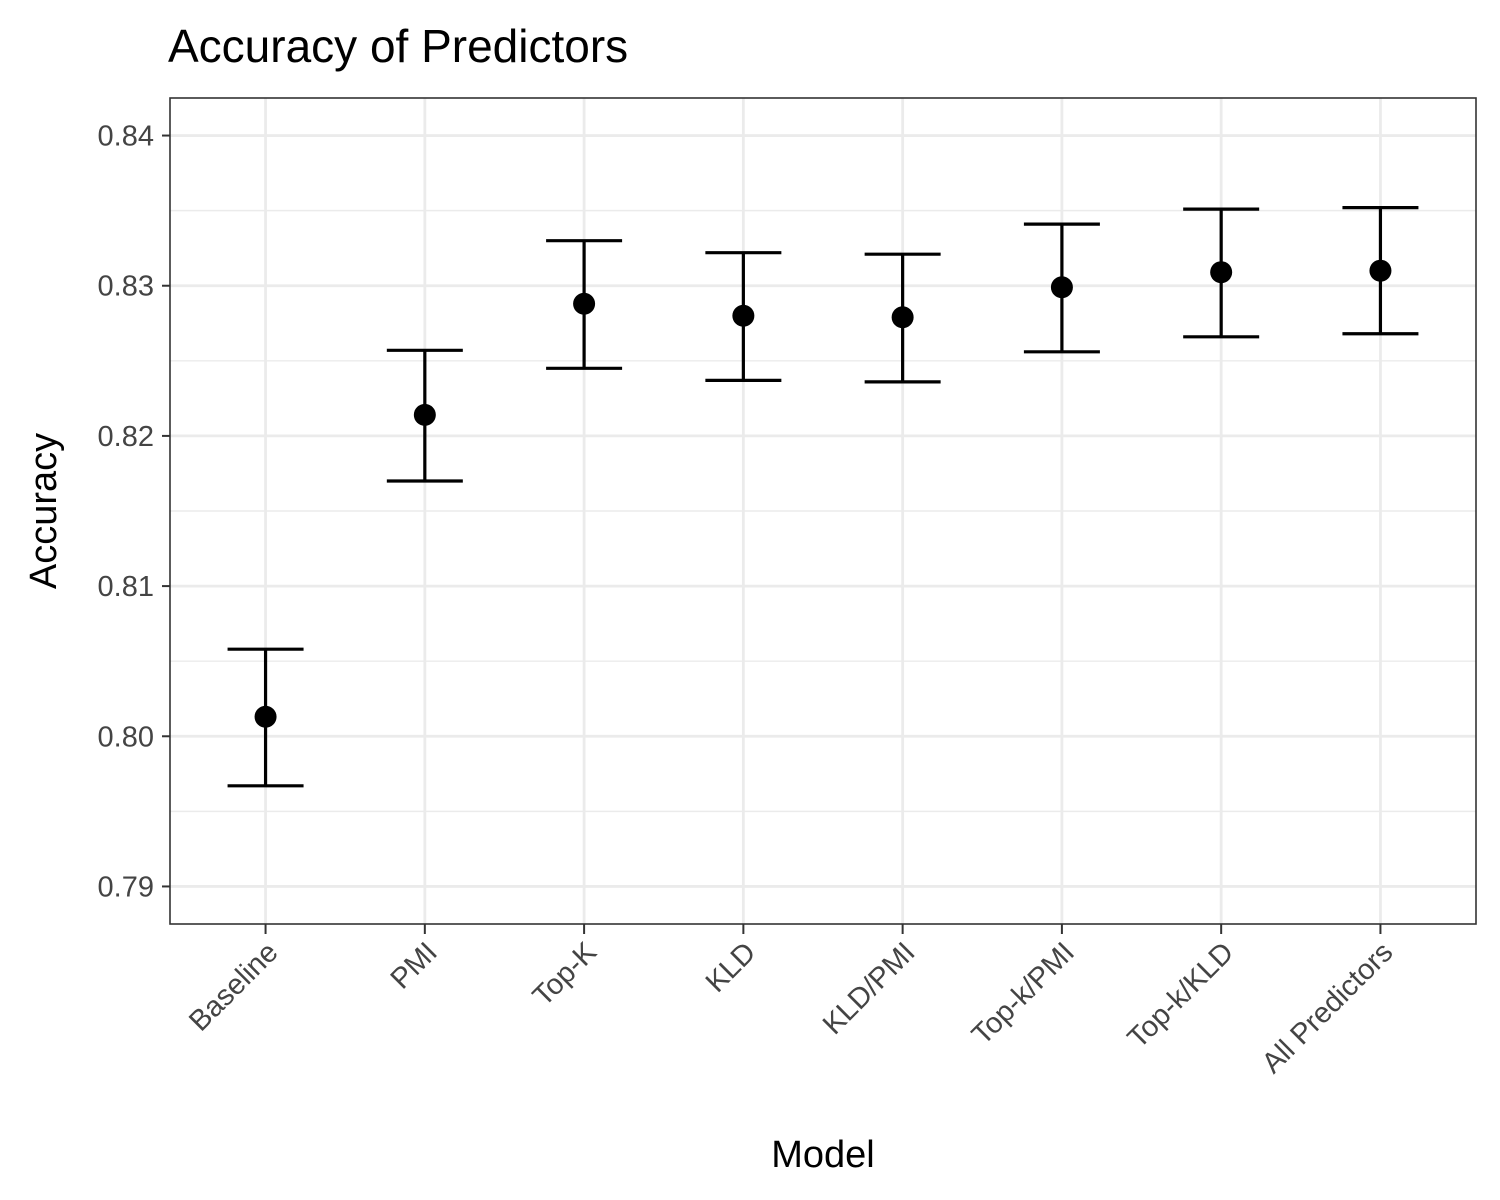 The image size is (1500, 1200). Describe the element at coordinates (823, 1155) in the screenshot. I see `x-axis-title: Model` at that location.